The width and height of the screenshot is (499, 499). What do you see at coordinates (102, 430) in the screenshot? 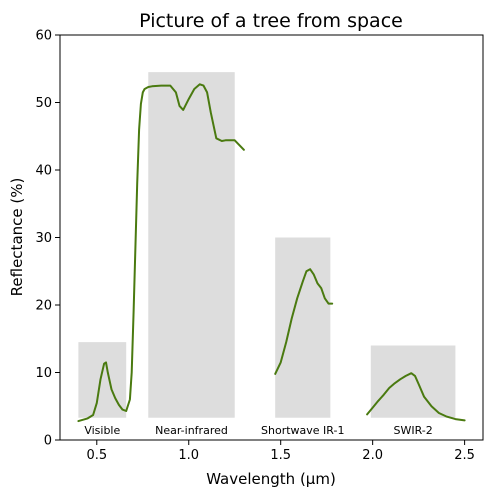
I see `band-label-visible: Visible` at bounding box center [102, 430].